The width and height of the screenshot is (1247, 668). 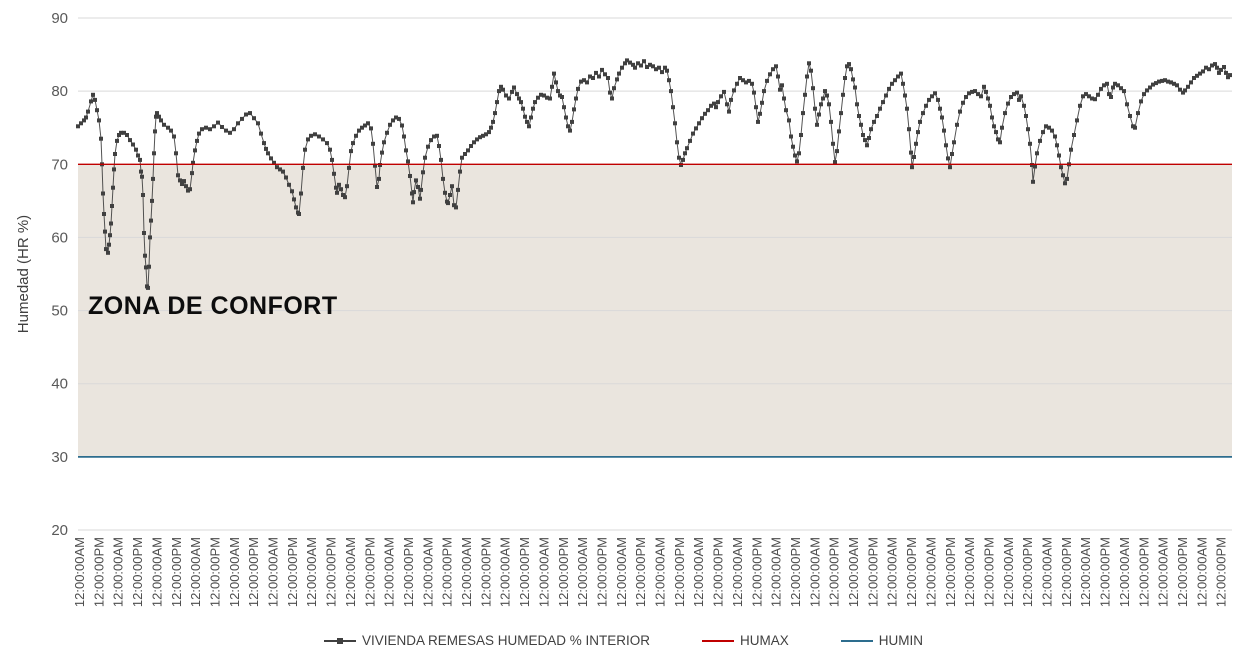 What do you see at coordinates (213, 306) in the screenshot?
I see `comfort-zone-label: ZONA DE CONFORT` at bounding box center [213, 306].